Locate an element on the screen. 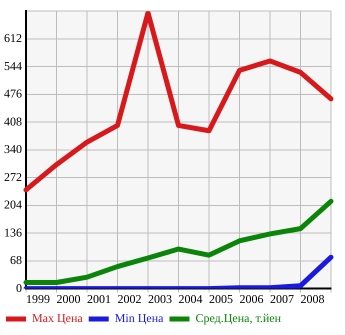 The width and height of the screenshot is (345, 335). x-tick-label: 2002 is located at coordinates (130, 299).